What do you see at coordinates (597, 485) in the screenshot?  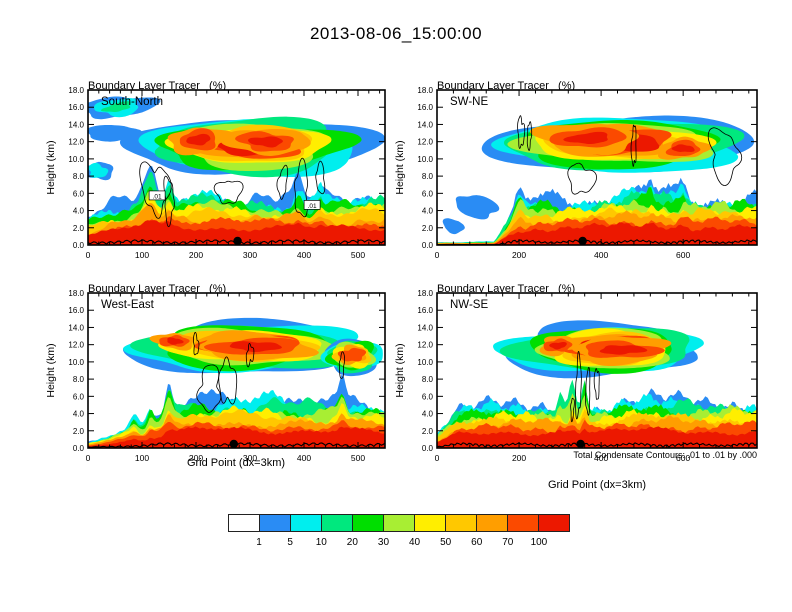 I see `x-axis-label-right: Grid Point (dx=3km)` at bounding box center [597, 485].